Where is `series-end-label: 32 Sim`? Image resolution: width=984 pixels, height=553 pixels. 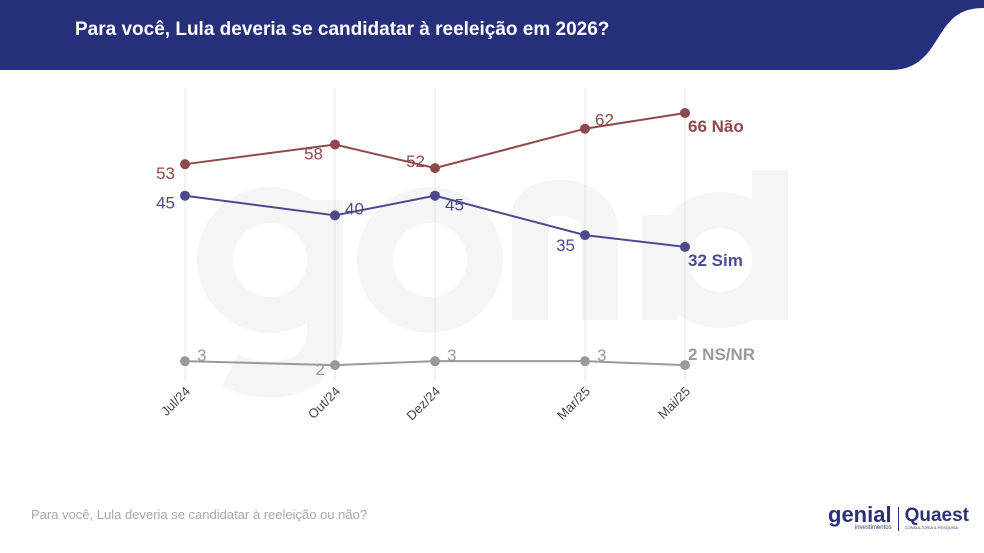
series-end-label: 32 Sim is located at coordinates (715, 260).